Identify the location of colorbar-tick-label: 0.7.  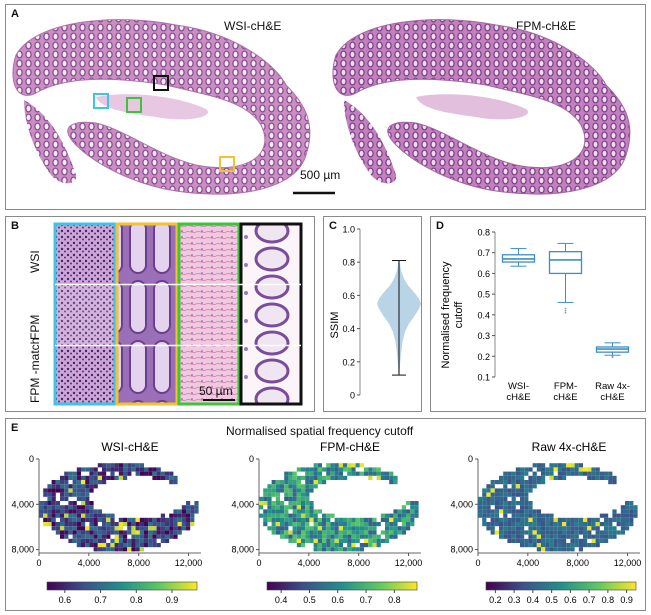
(100, 600).